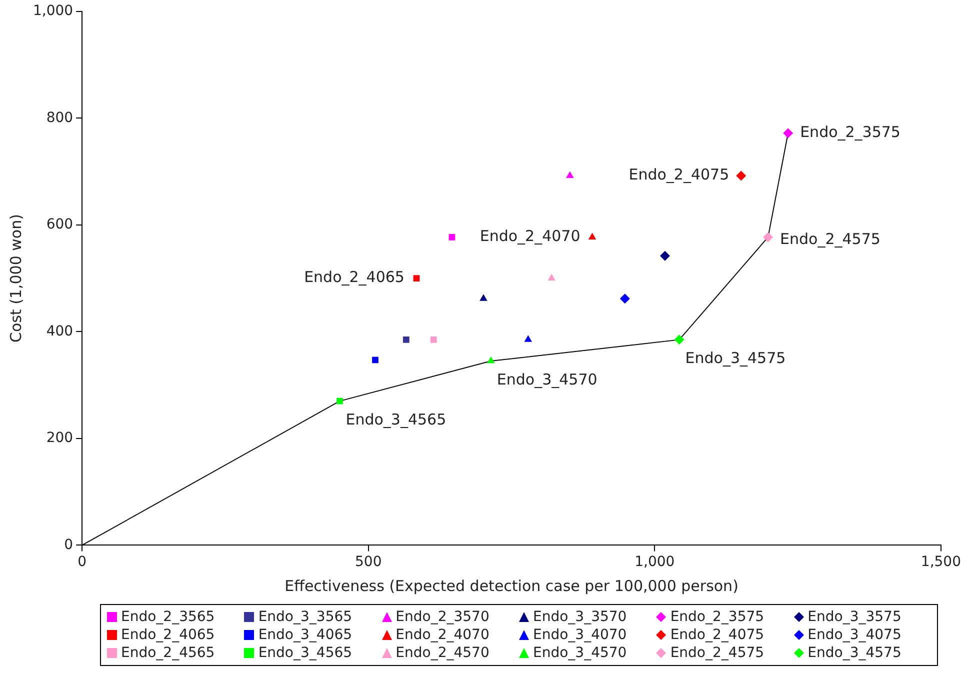 The width and height of the screenshot is (964, 695). Describe the element at coordinates (305, 653) in the screenshot. I see `legend-label: Endo_3_4565` at that location.